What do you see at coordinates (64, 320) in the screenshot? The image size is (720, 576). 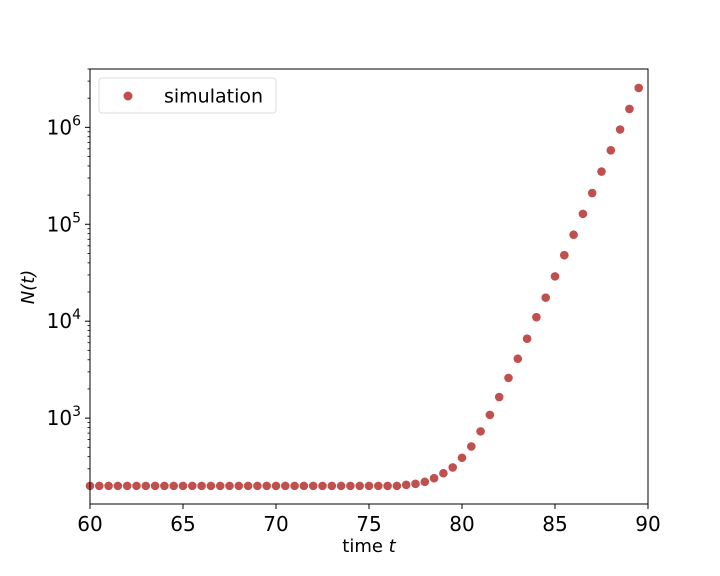 I see `y-tick-label: 10⁴` at bounding box center [64, 320].